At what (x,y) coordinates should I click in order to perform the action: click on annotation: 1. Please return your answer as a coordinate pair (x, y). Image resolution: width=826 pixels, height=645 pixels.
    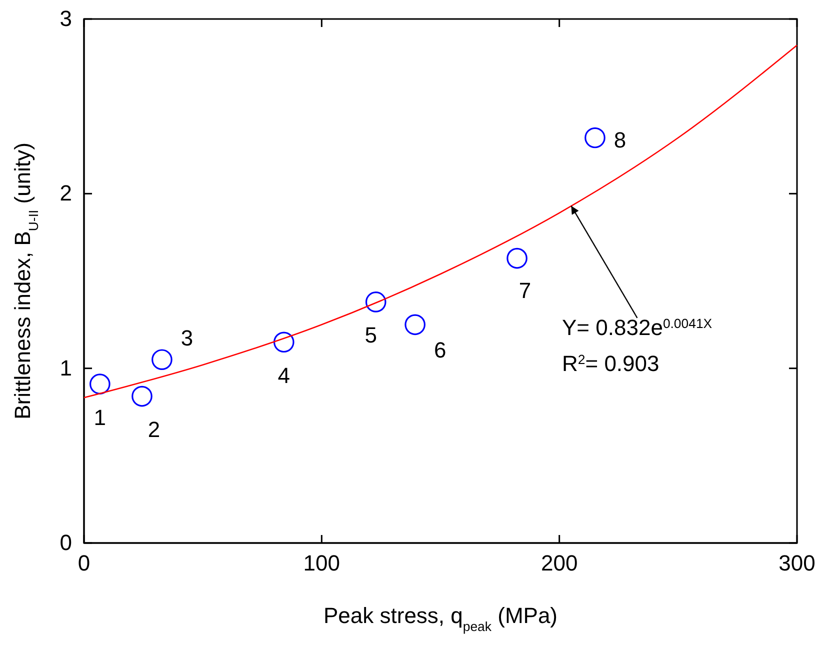
    Looking at the image, I should click on (100, 417).